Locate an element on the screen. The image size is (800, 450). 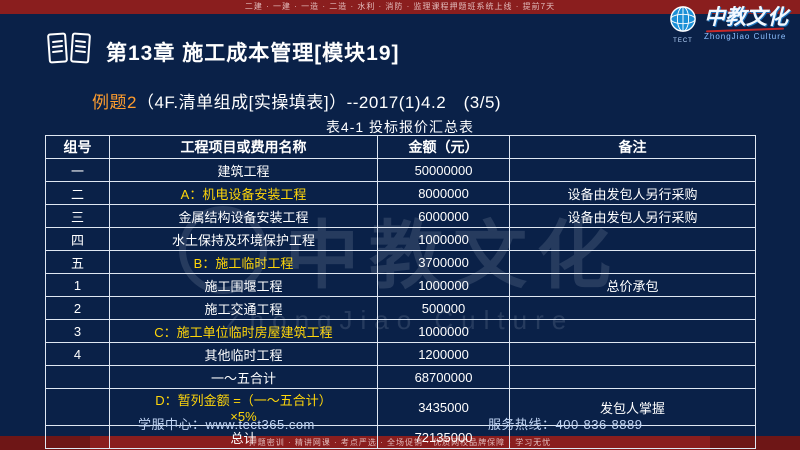
cell-remark: 发包人掌握 is located at coordinates (632, 407).